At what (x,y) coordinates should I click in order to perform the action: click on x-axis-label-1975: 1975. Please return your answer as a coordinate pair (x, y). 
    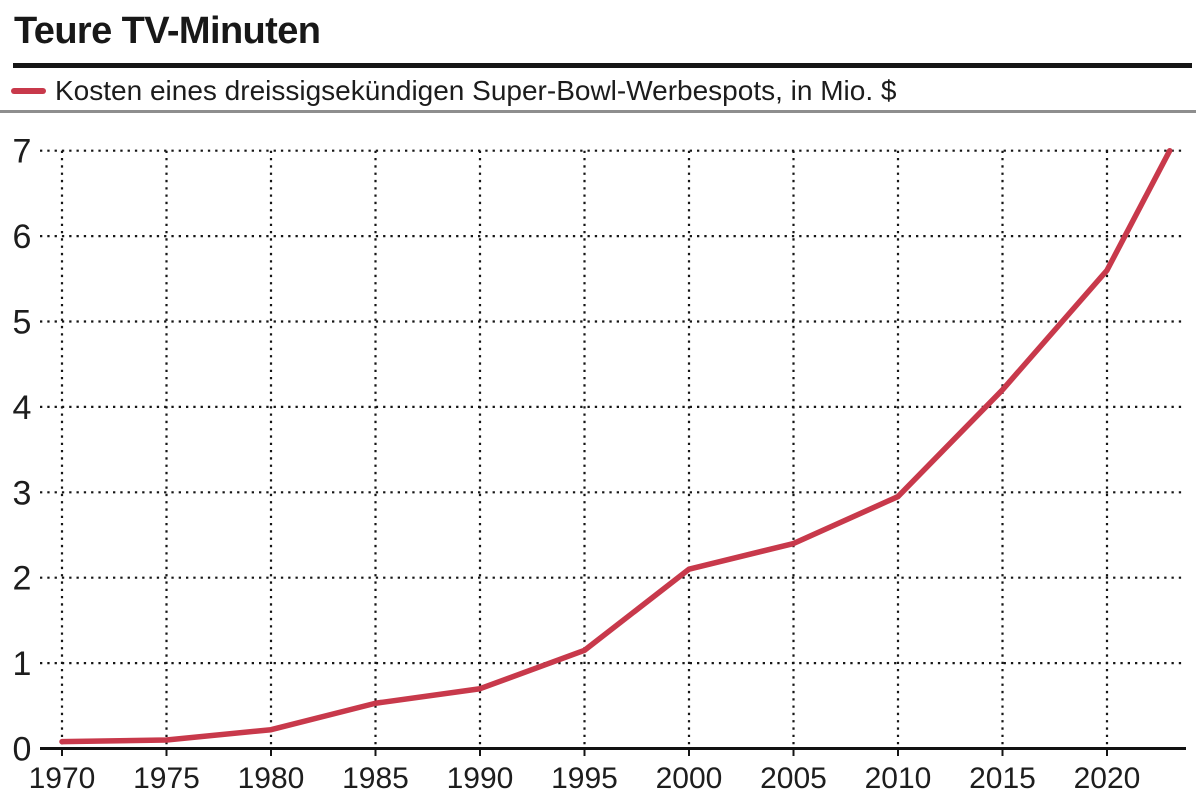
    Looking at the image, I should click on (166, 778).